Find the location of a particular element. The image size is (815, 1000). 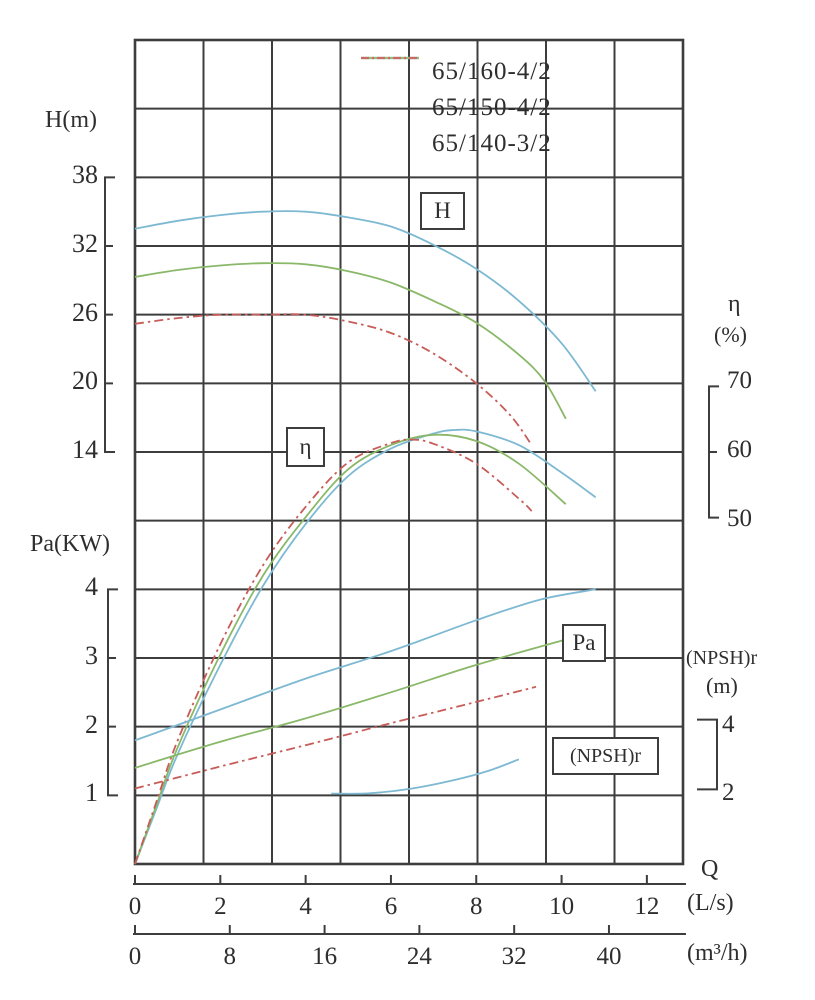

h-tick-32: 32 is located at coordinates (85, 243).